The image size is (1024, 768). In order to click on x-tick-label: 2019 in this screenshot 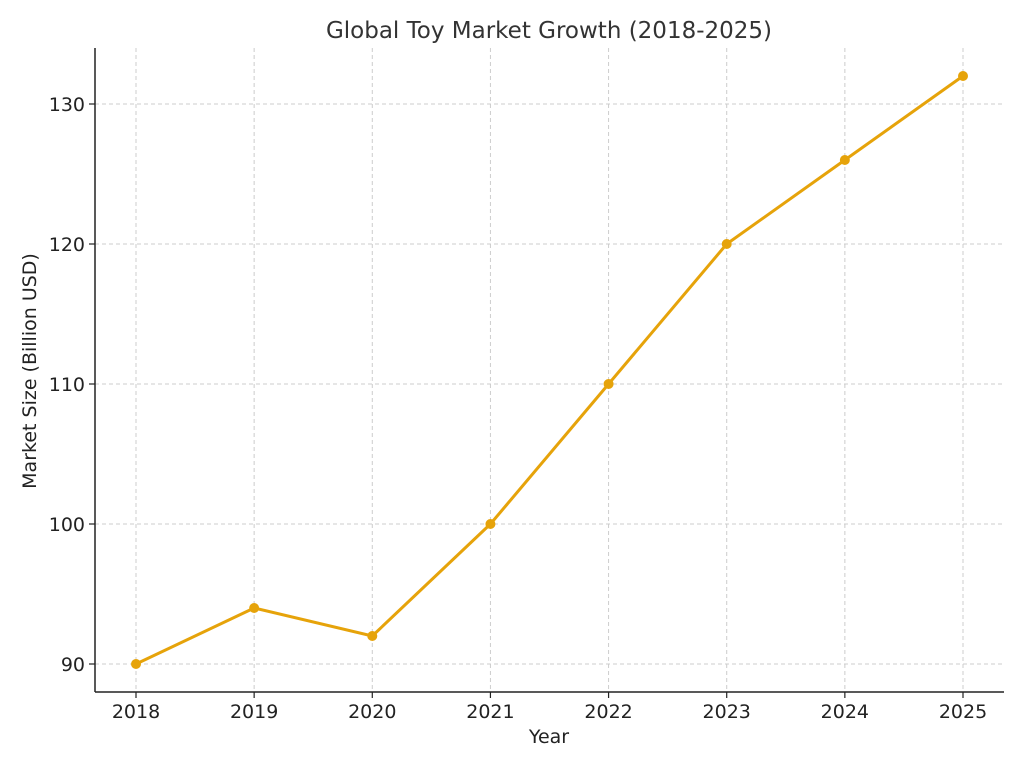, I will do `click(254, 712)`.